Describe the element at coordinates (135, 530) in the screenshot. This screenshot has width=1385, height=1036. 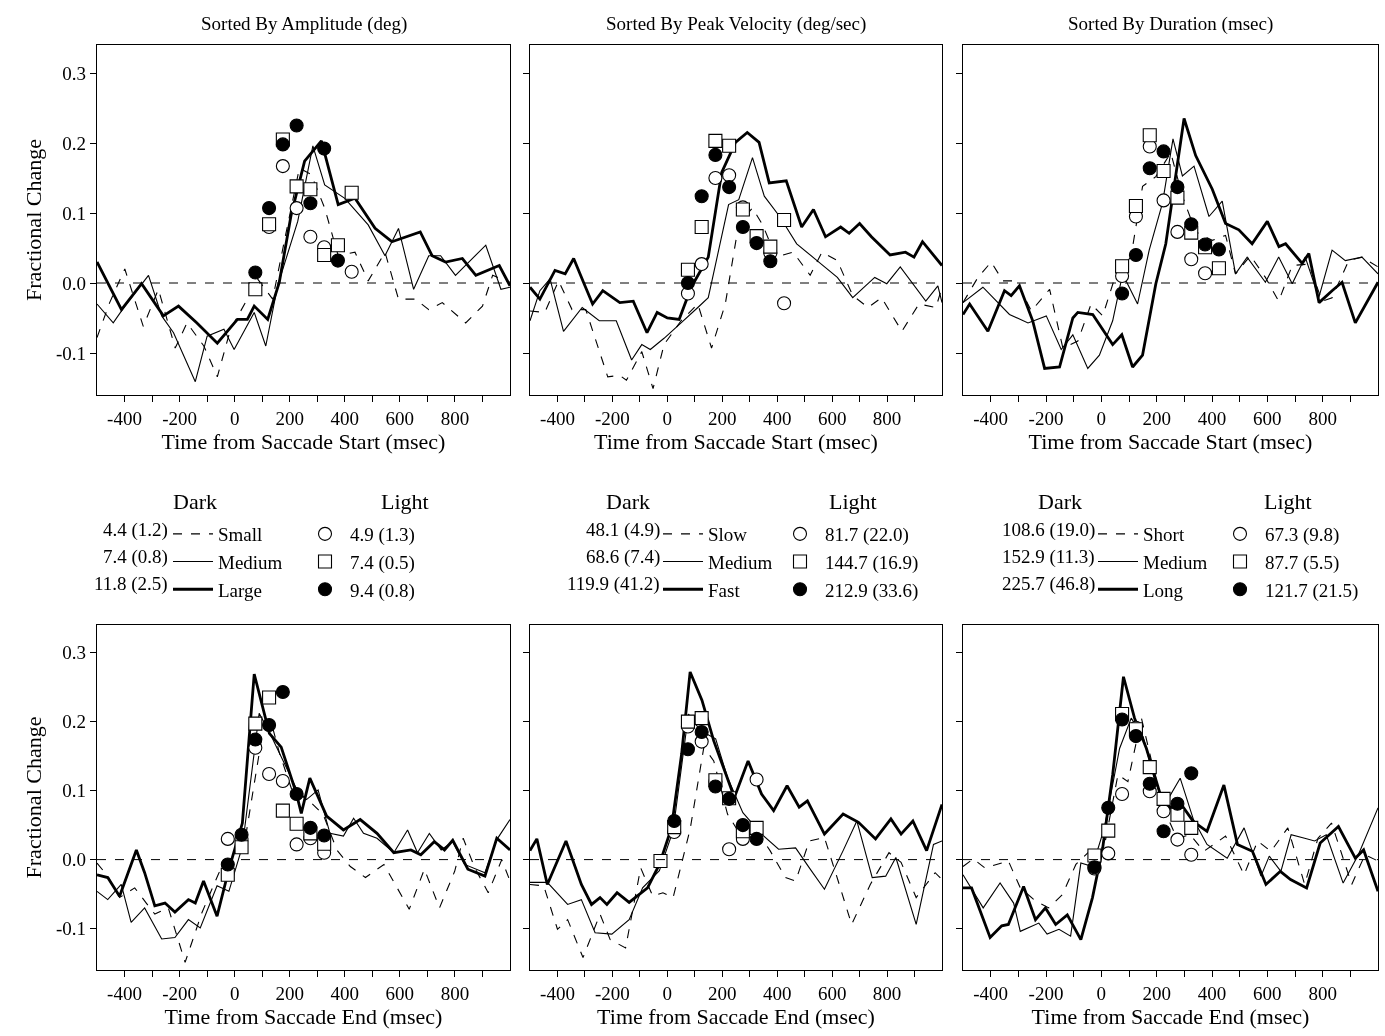
I see `text: 4.4 (1.2)` at that location.